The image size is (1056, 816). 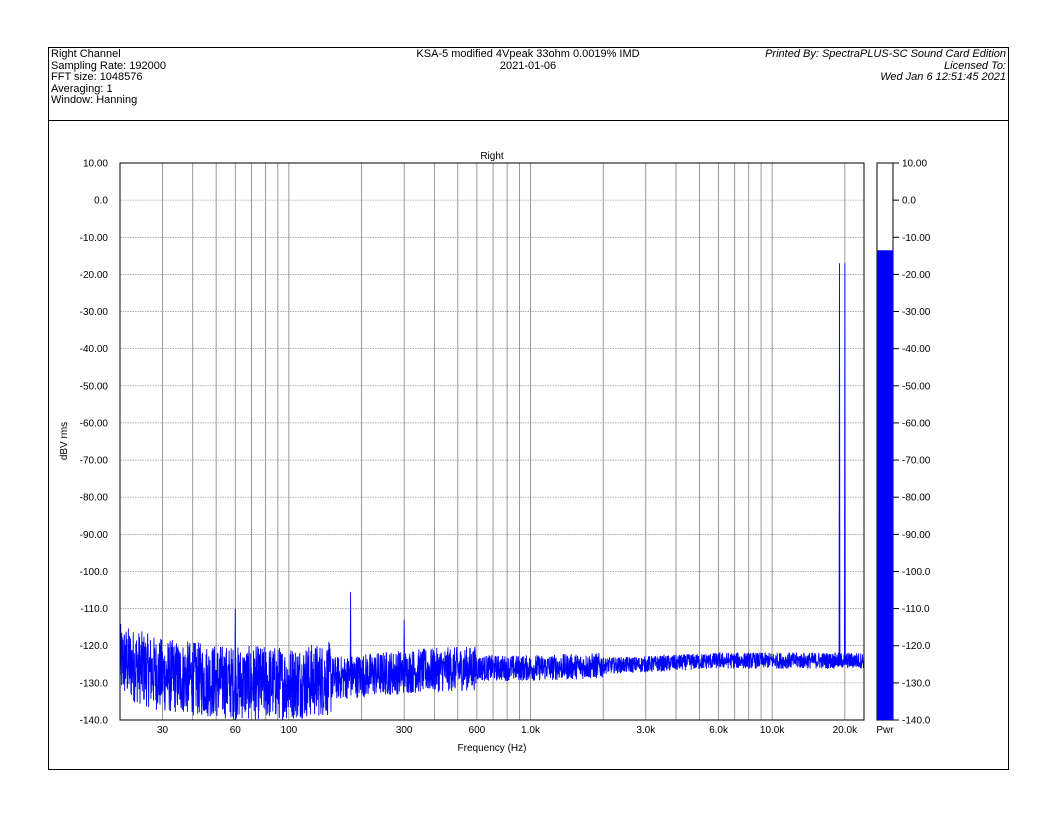 I want to click on licensed-to: Licensed To:, so click(x=975, y=65).